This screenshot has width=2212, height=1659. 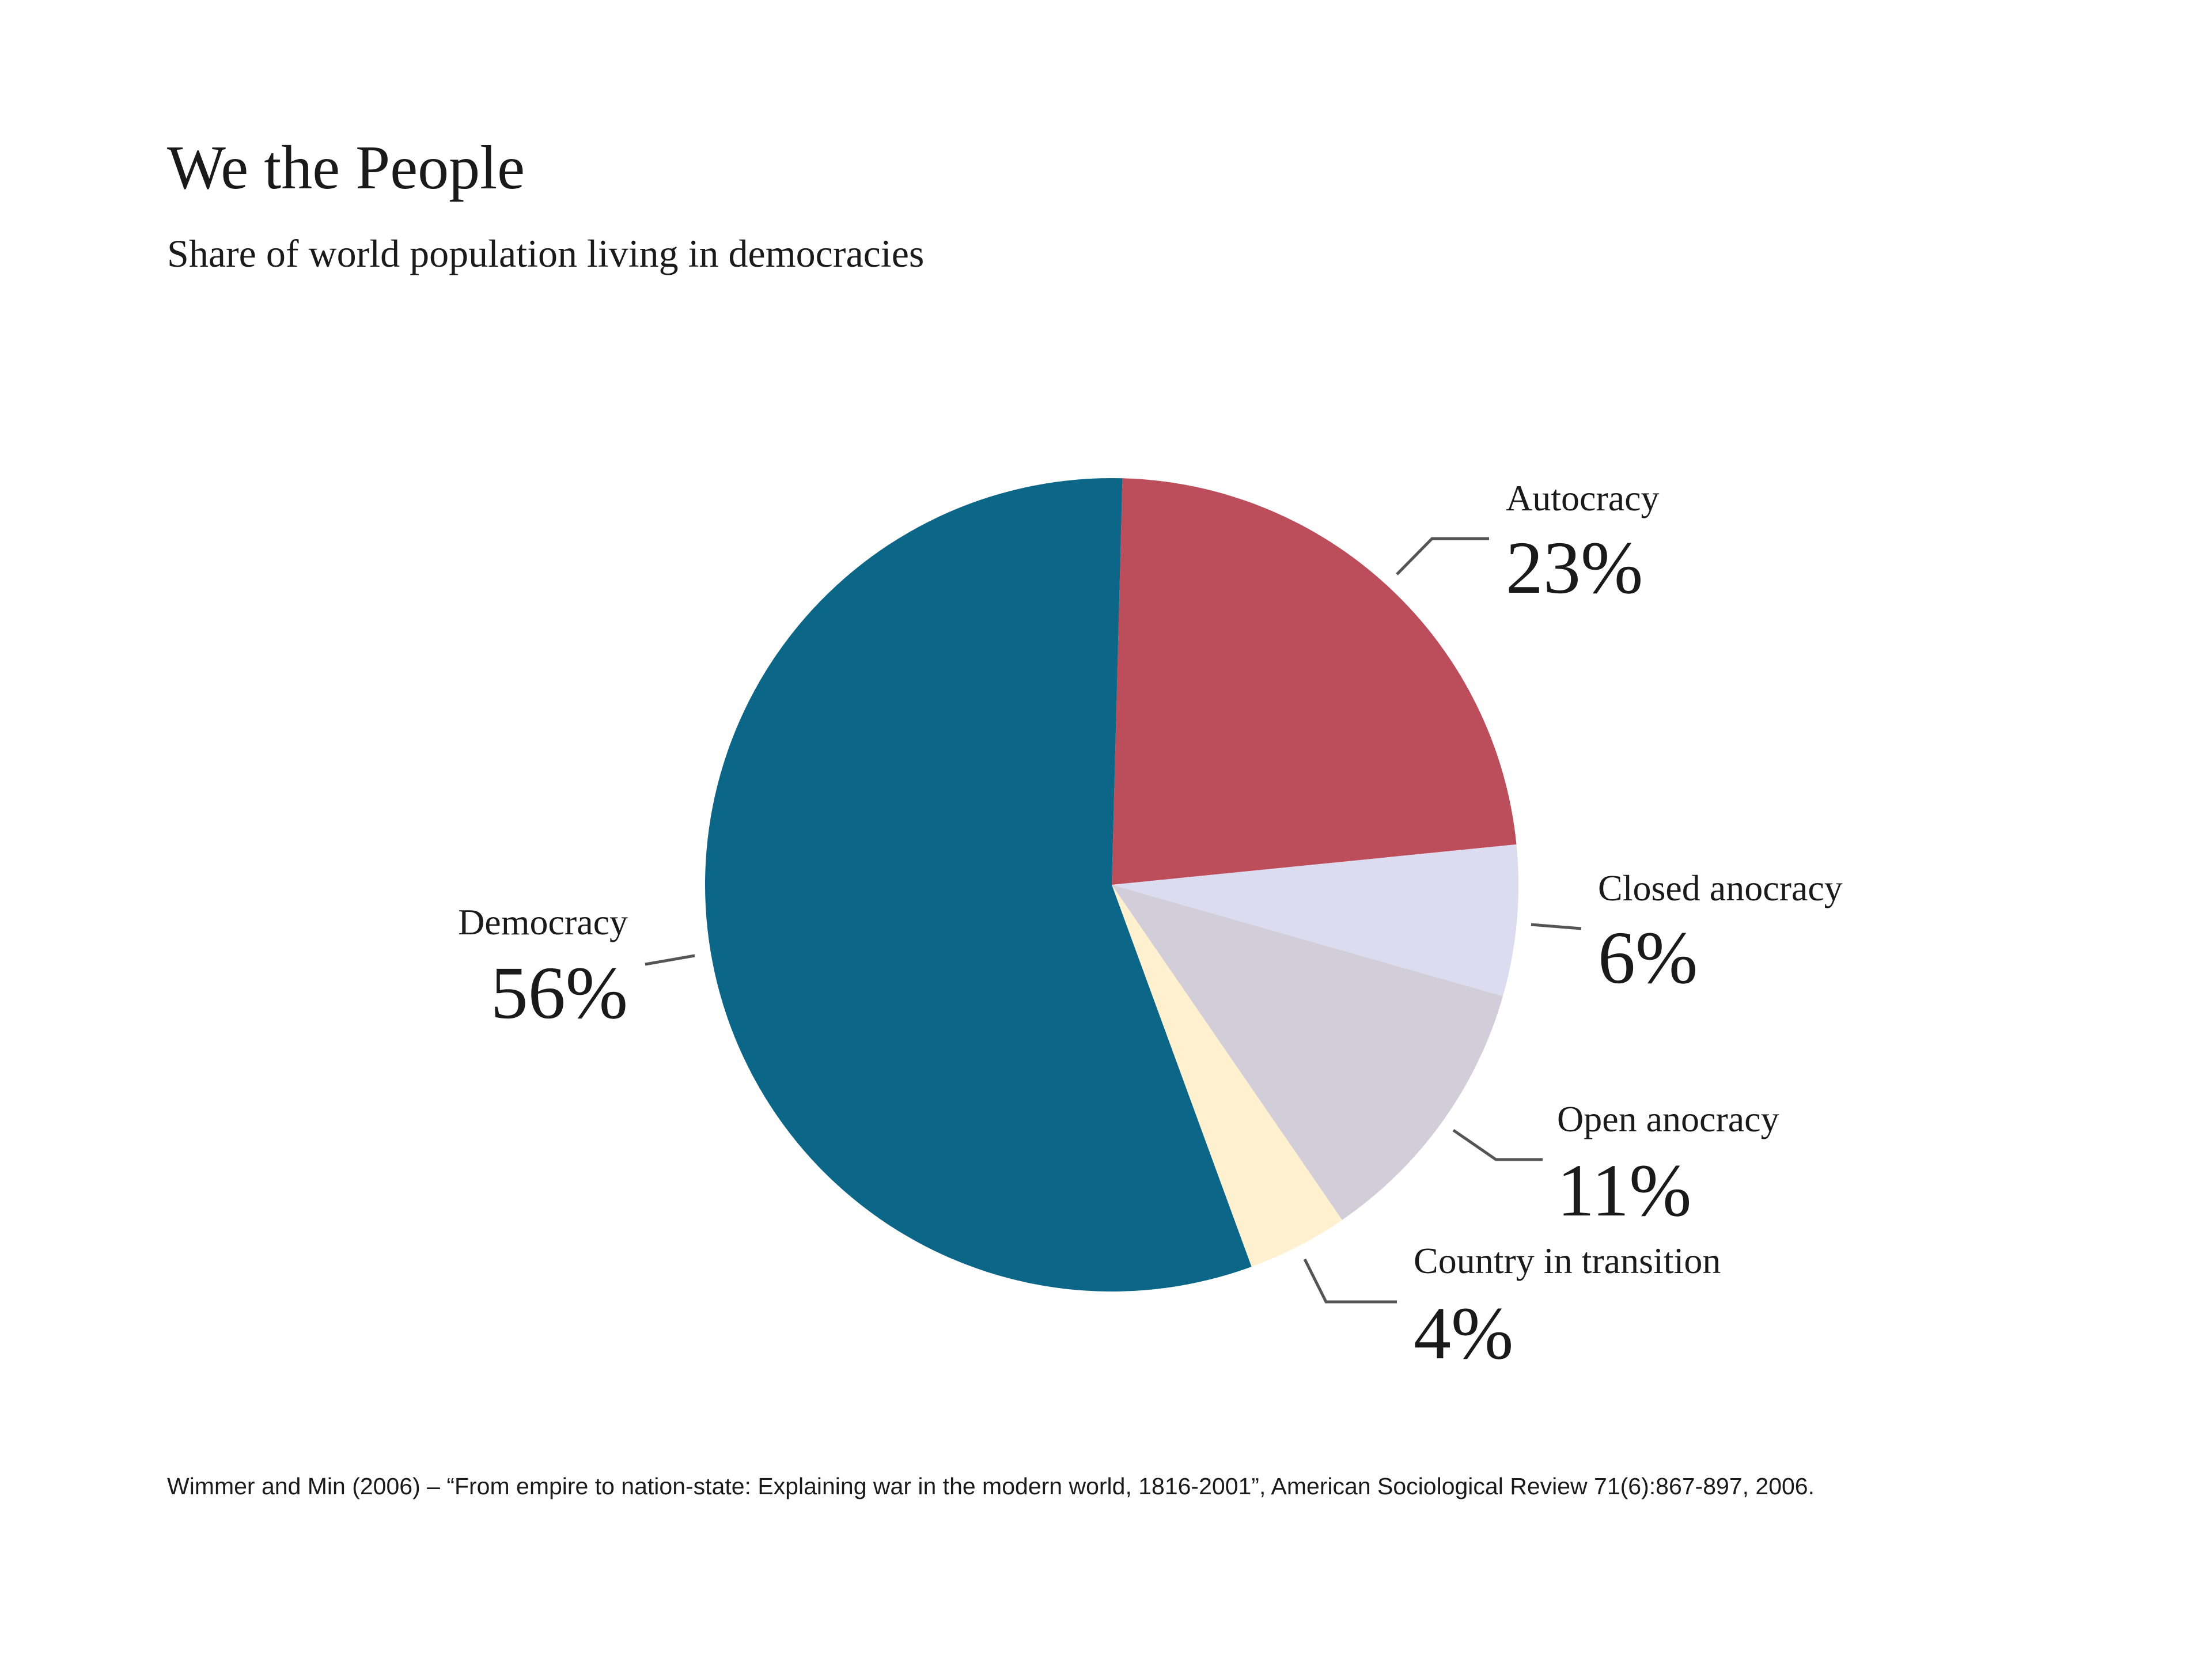 I want to click on slice-label-open-anocracy: Open anocracy, so click(x=1668, y=1119).